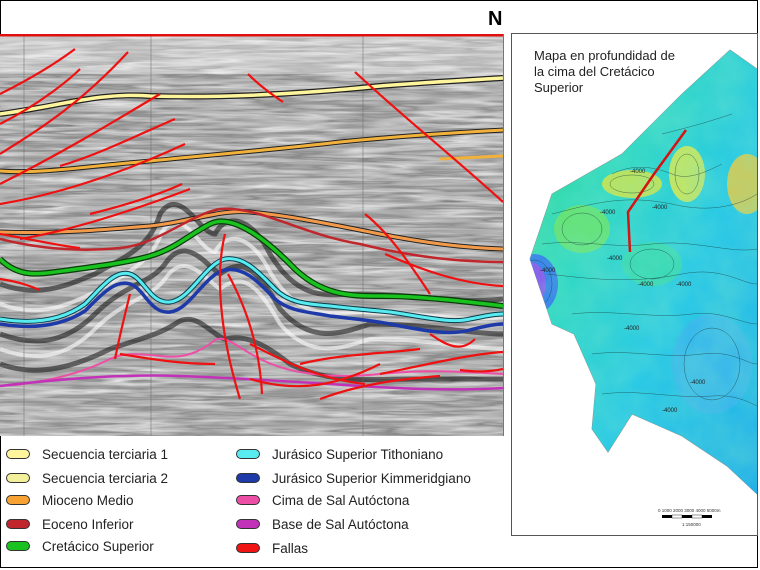 Image resolution: width=760 pixels, height=570 pixels. What do you see at coordinates (691, 524) in the screenshot?
I see `scale-ratio: 1:150000` at bounding box center [691, 524].